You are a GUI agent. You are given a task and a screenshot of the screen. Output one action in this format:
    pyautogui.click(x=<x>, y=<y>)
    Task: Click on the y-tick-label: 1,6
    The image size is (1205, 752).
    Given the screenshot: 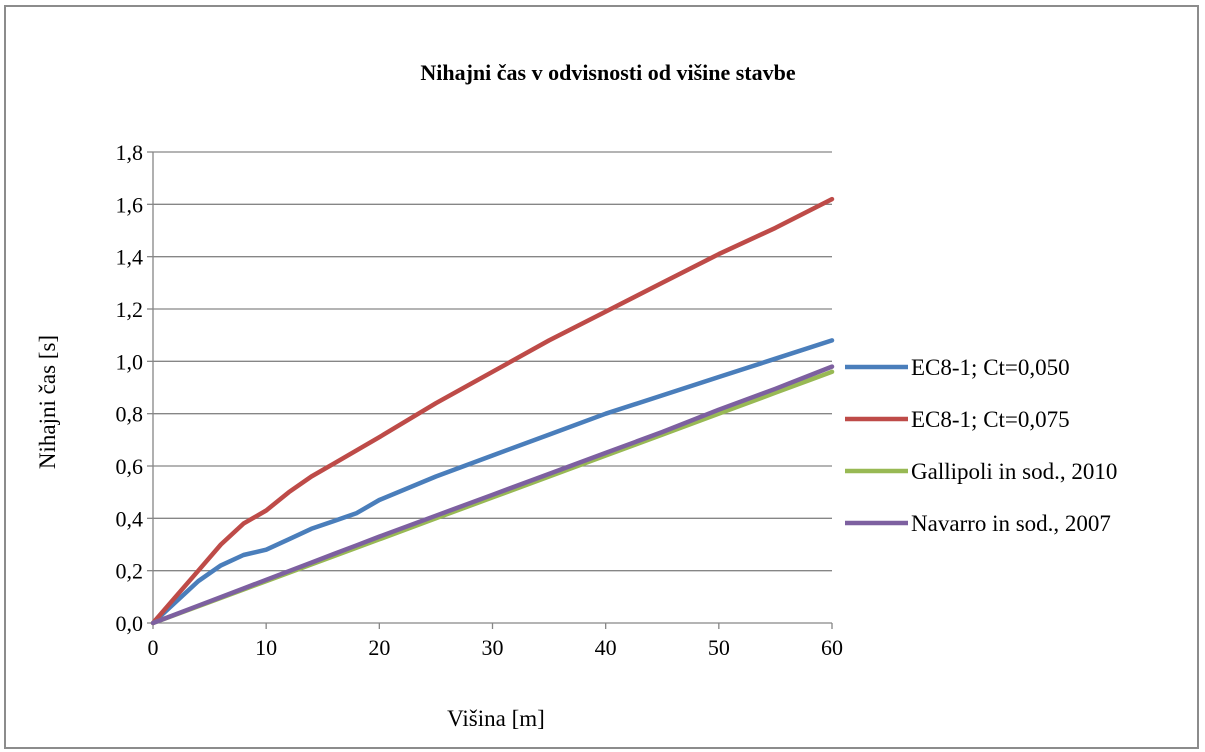 What is the action you would take?
    pyautogui.click(x=130, y=204)
    